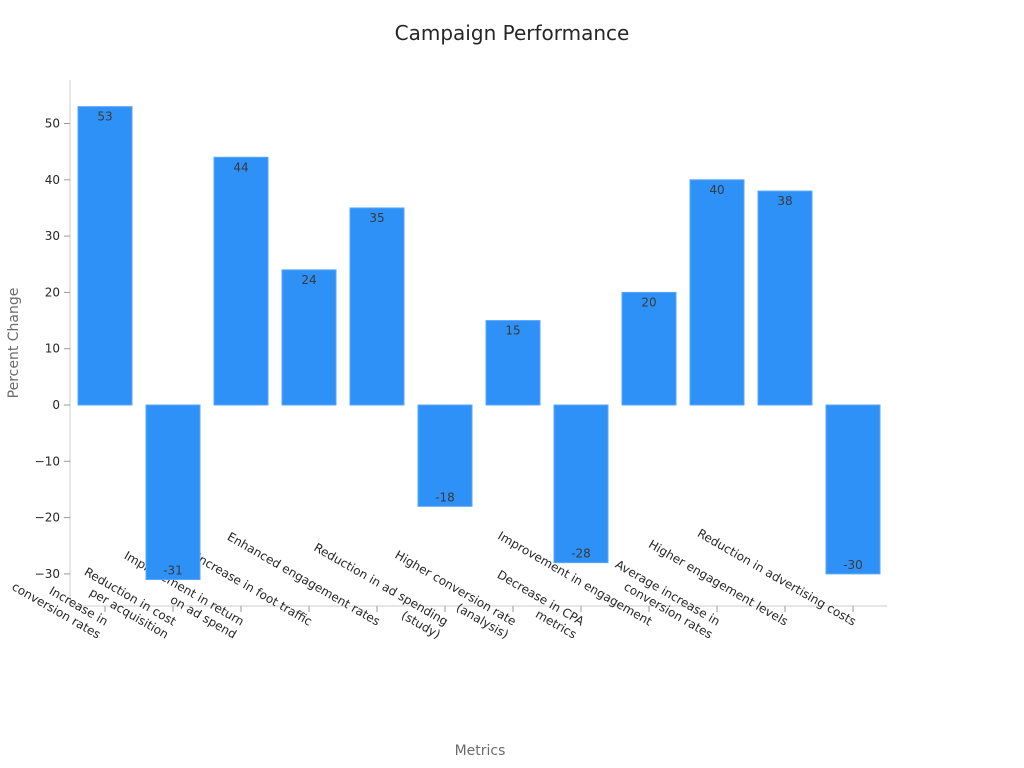 This screenshot has width=1024, height=768. I want to click on y-tick-label: 50, so click(52, 124).